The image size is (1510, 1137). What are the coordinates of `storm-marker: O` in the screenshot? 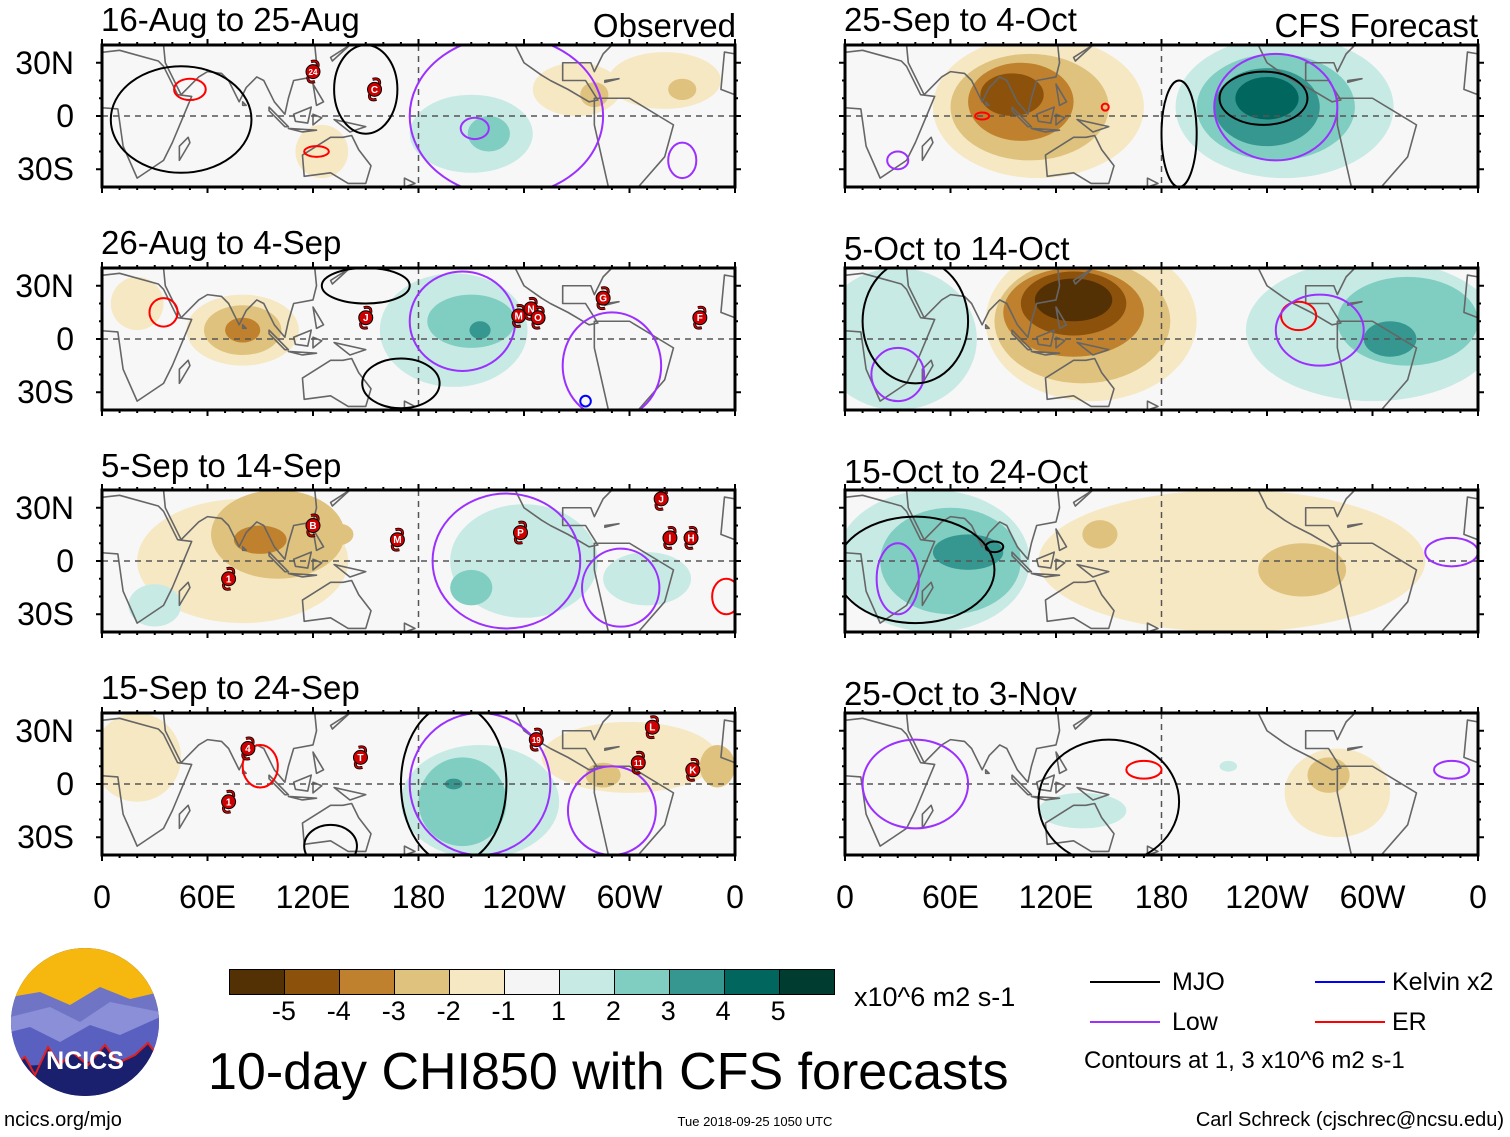 It's located at (538, 317).